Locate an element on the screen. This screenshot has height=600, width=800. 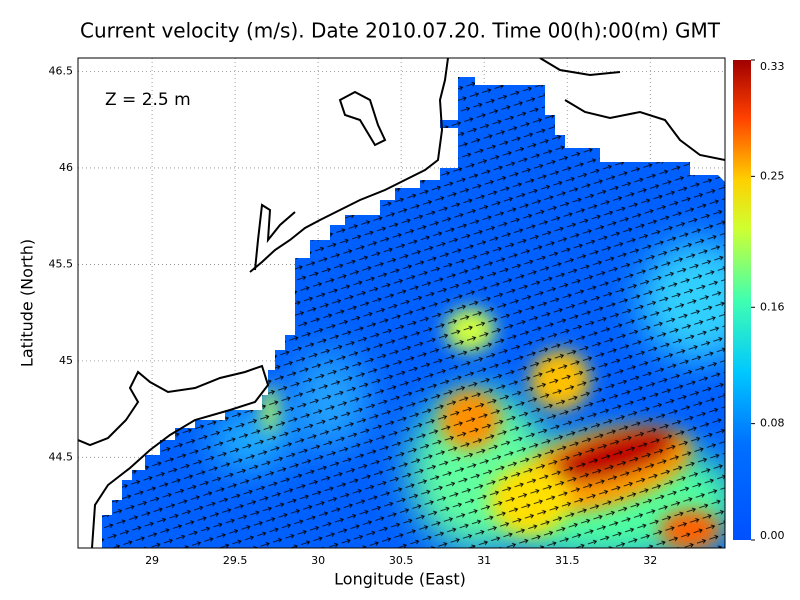
x-tick-label: 31.5 is located at coordinates (567, 560).